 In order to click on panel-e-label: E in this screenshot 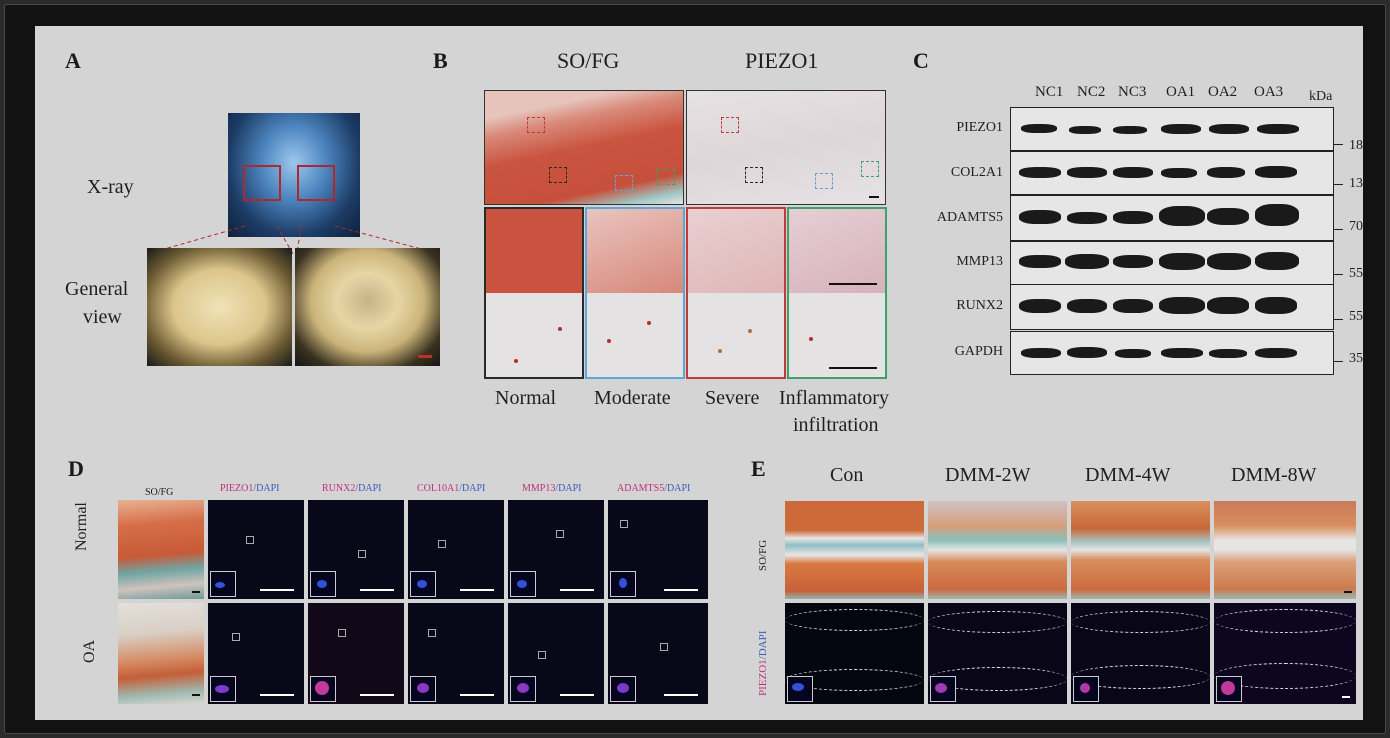, I will do `click(758, 468)`.